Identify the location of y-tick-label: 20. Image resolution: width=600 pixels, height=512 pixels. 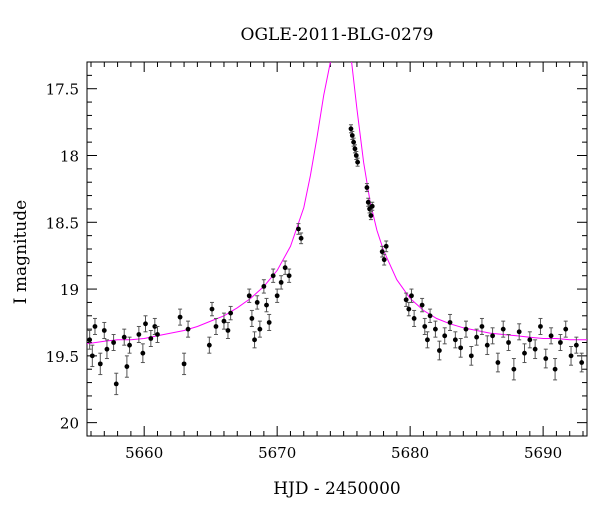
(69, 424).